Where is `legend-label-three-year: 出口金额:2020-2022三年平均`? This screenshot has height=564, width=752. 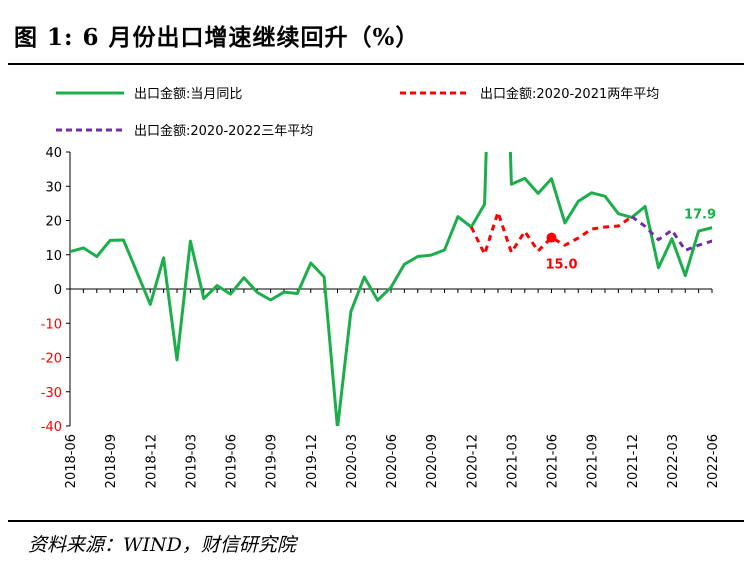
legend-label-three-year: 出口金额:2020-2022三年平均 is located at coordinates (223, 131).